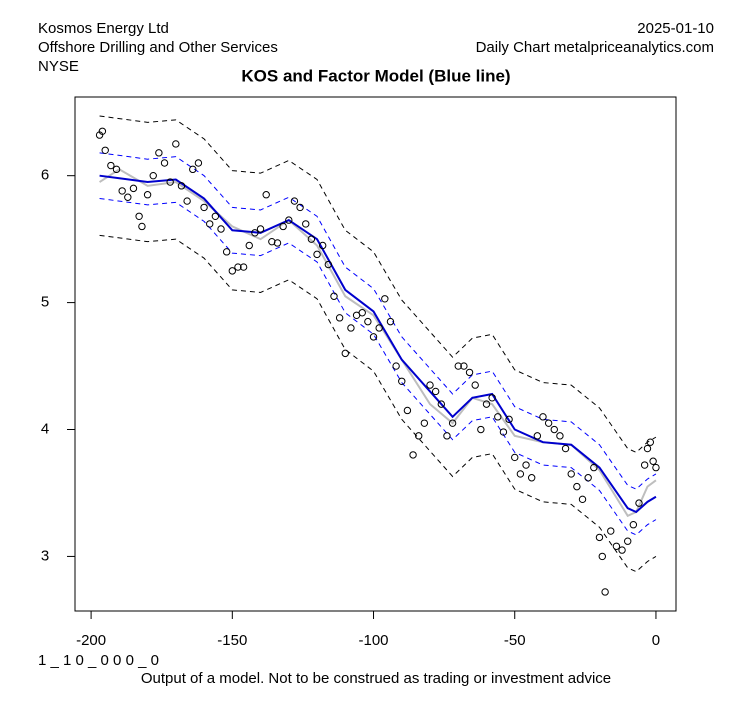 This screenshot has width=753, height=708. What do you see at coordinates (58, 66) in the screenshot?
I see `exchange: NYSE` at bounding box center [58, 66].